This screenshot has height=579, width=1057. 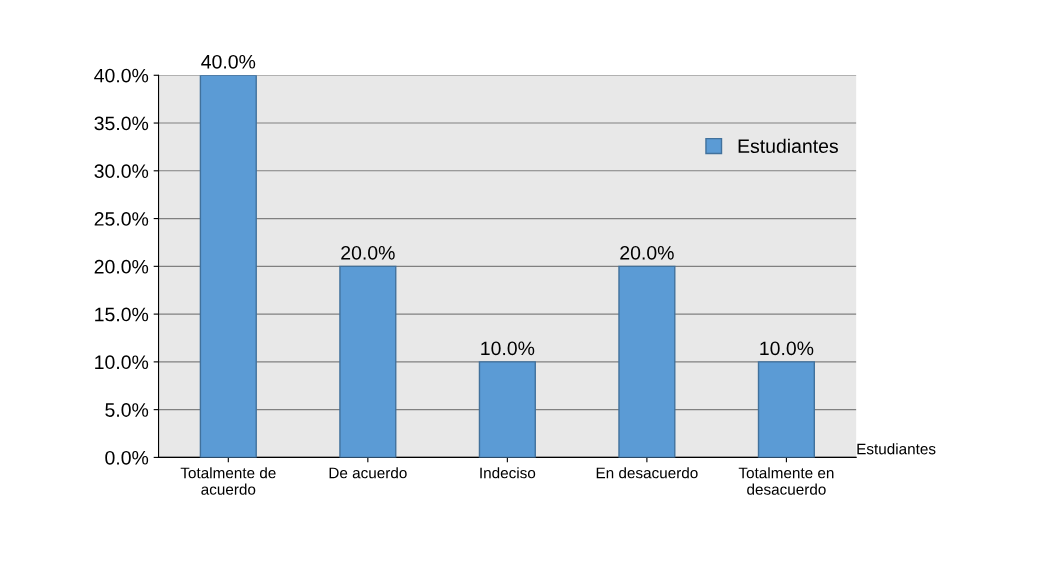 I want to click on x-tick-label: En desacuerdo, so click(x=647, y=473).